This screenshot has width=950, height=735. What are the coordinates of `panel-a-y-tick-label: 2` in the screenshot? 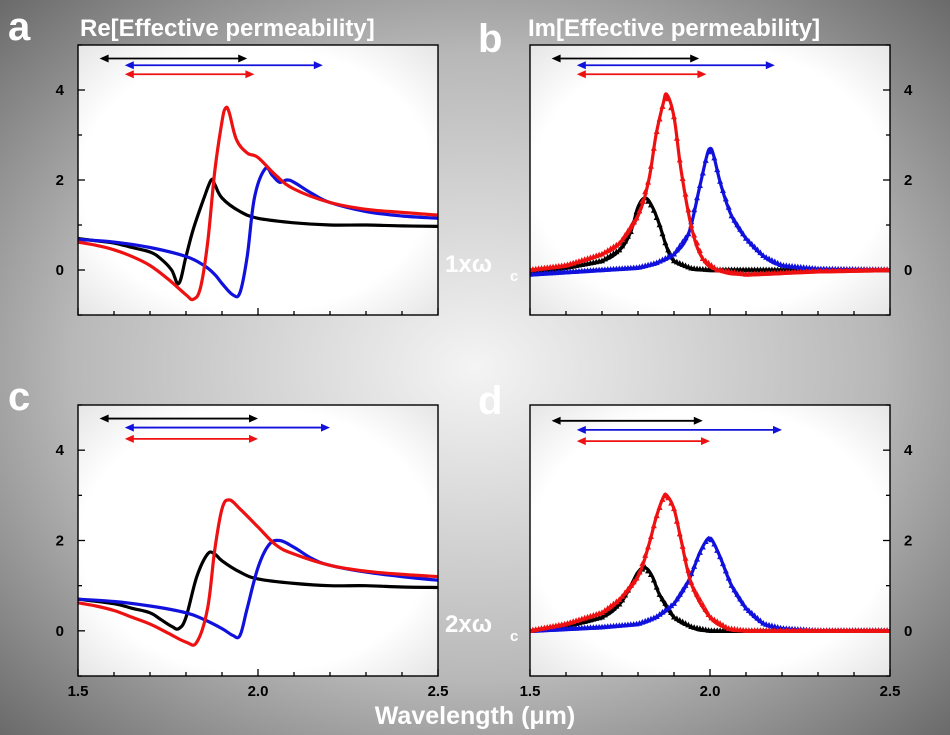 It's located at (60, 180).